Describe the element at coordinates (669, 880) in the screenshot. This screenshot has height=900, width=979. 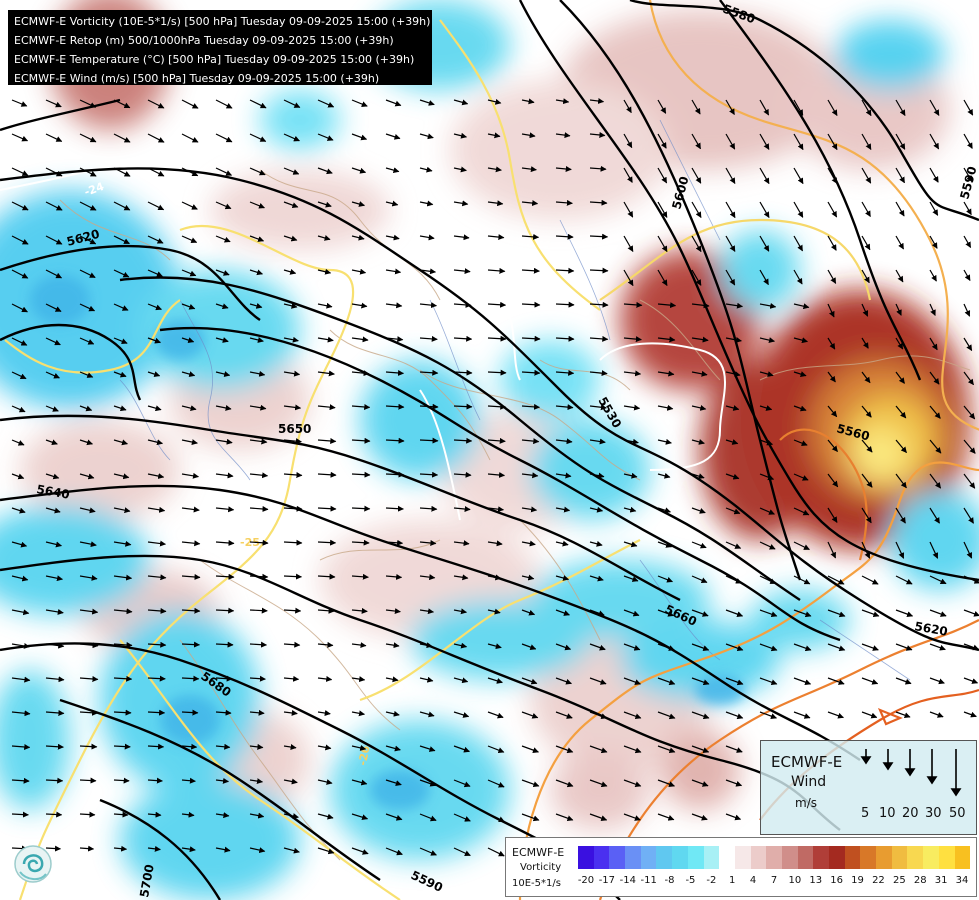
I see `colorbar-tick-label: -8` at that location.